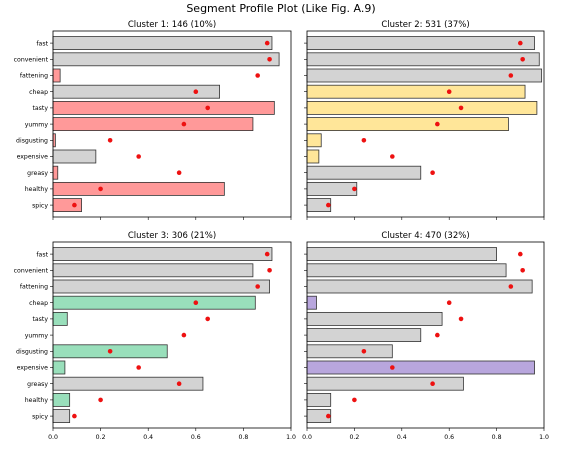 The width and height of the screenshot is (561, 457). Describe the element at coordinates (37, 189) in the screenshot. I see `y-tick-label-healthy: healthy` at that location.